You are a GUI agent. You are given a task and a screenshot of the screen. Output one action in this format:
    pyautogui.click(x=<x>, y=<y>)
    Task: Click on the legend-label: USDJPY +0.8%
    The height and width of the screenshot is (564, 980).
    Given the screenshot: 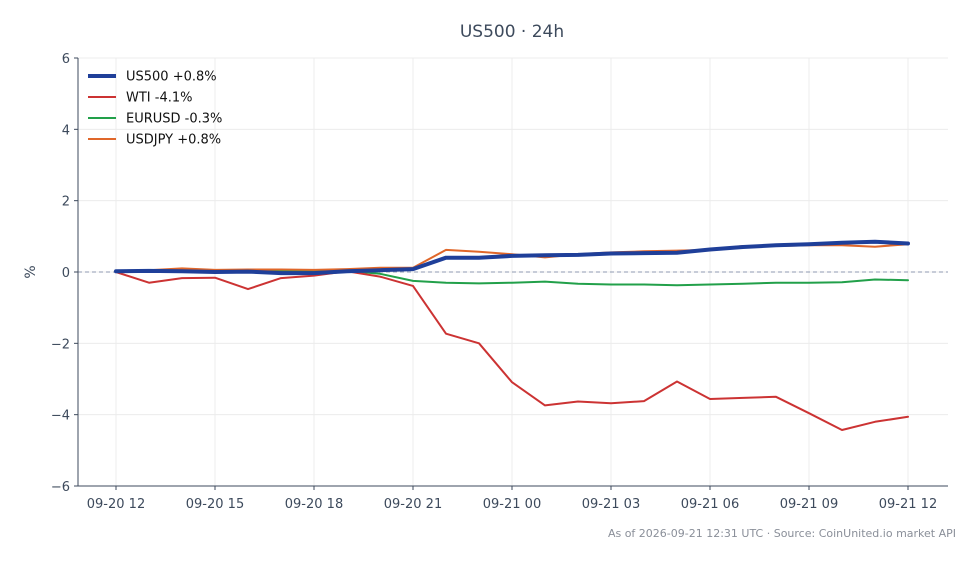 What is the action you would take?
    pyautogui.click(x=173, y=140)
    